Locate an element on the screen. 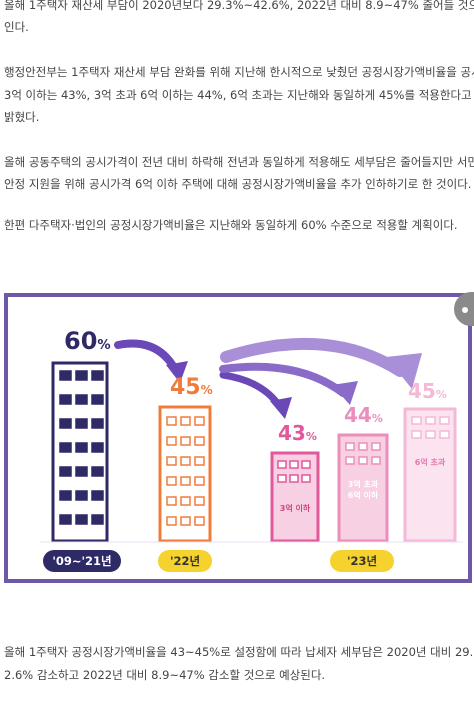  arrow-45-to-45-big-head is located at coordinates (404, 371).